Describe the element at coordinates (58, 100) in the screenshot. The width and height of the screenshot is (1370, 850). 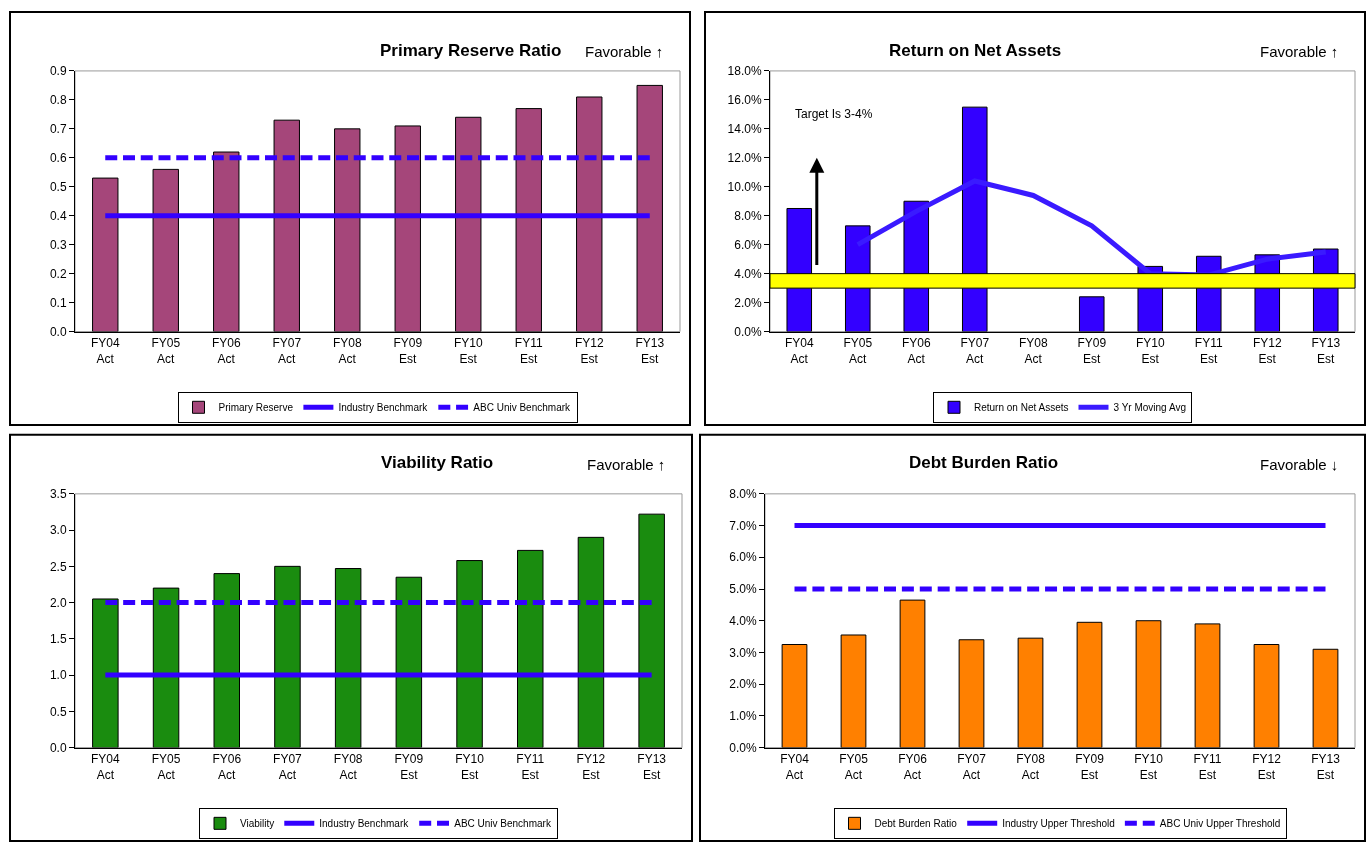
I see `y-tick-label: 0.8` at that location.